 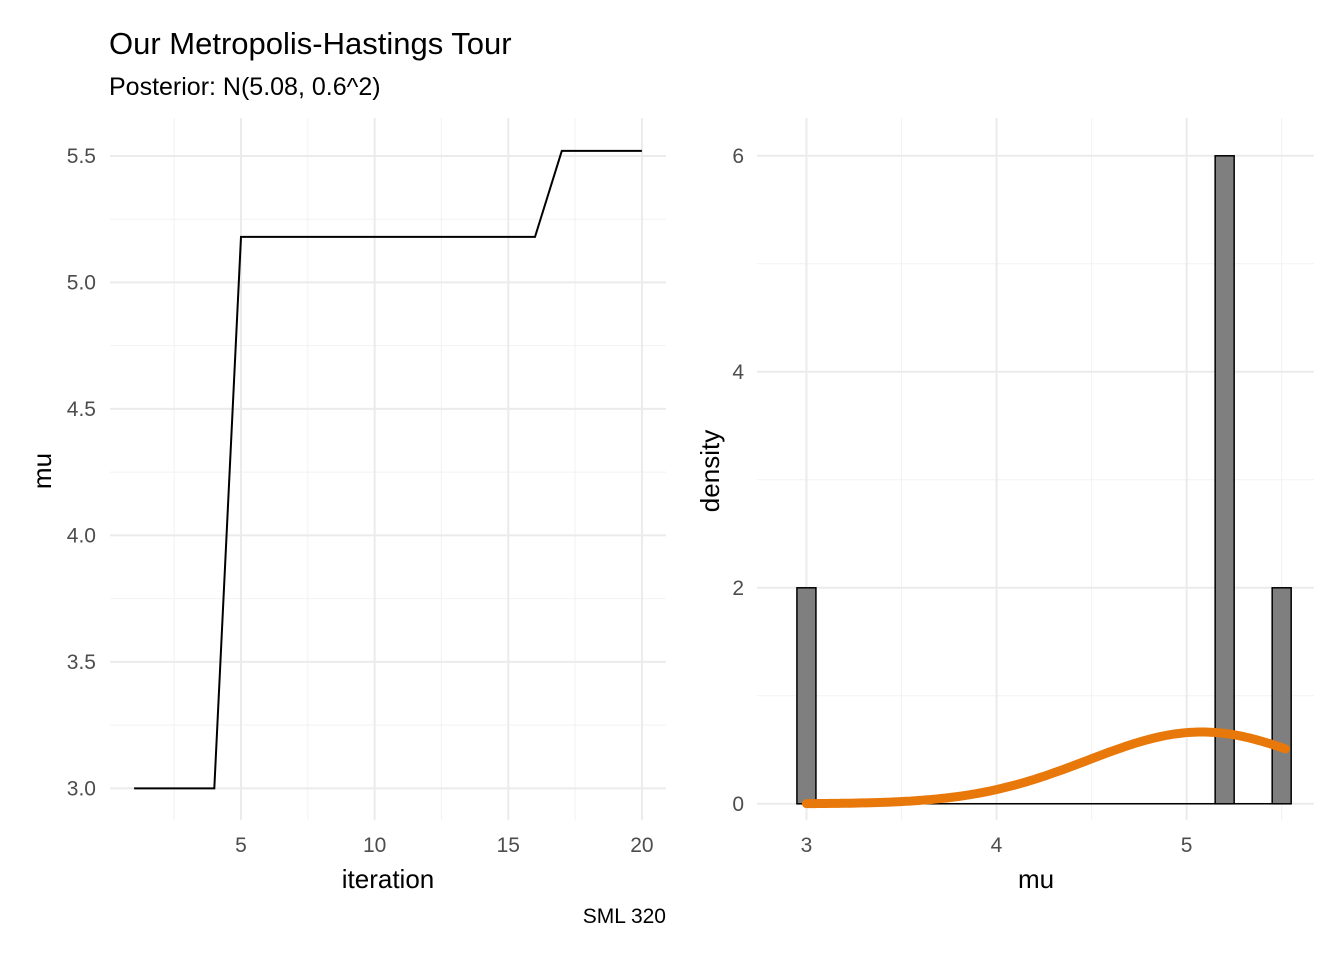 What do you see at coordinates (374, 845) in the screenshot?
I see `trace-x-tick-label: 10` at bounding box center [374, 845].